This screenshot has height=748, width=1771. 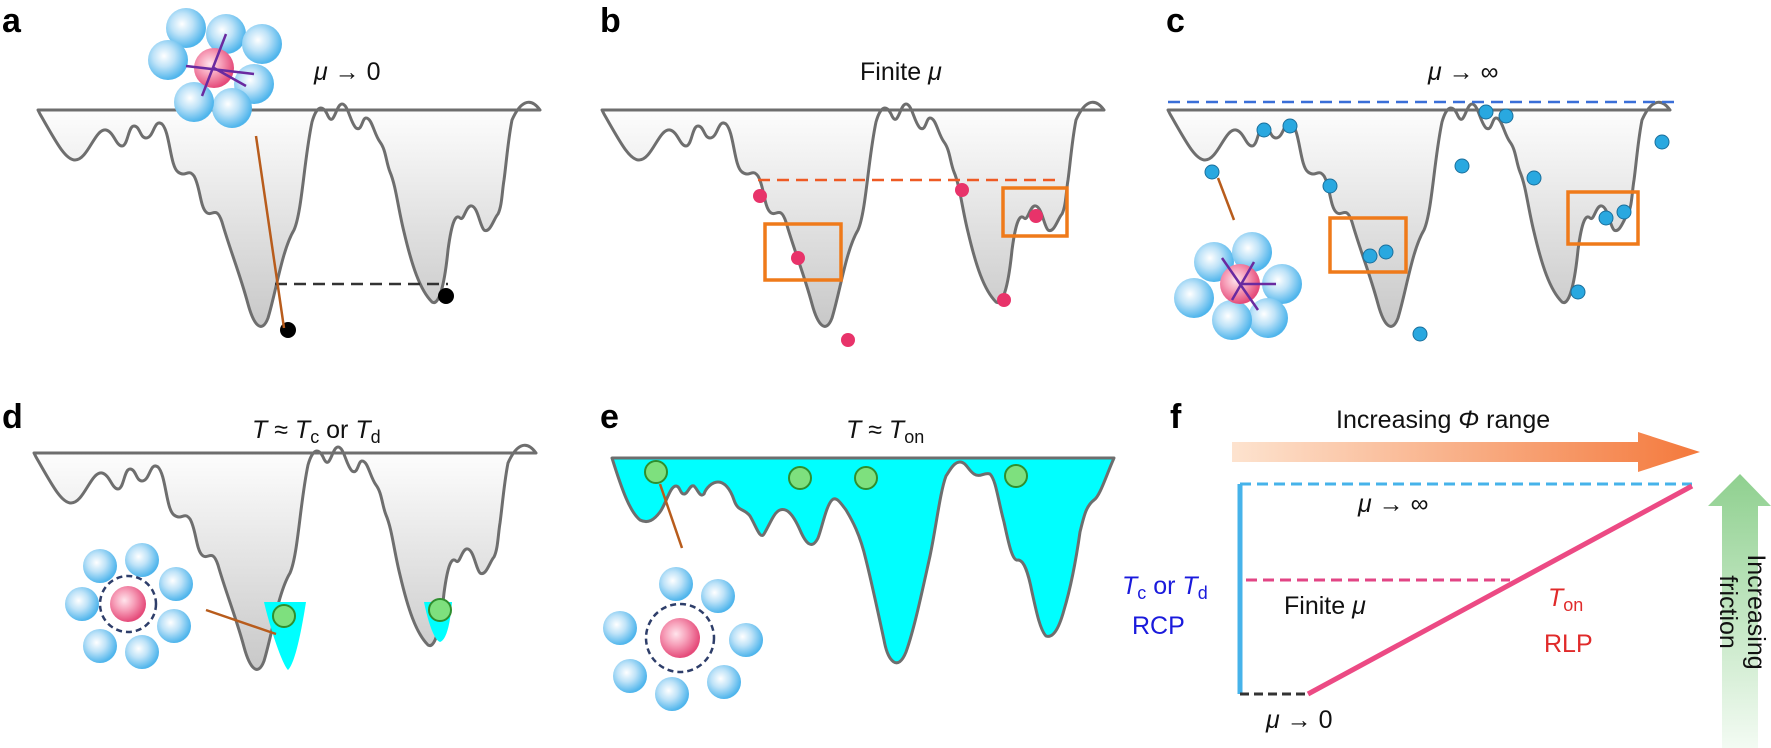 I want to click on caption-b: Finite μ, so click(x=901, y=72).